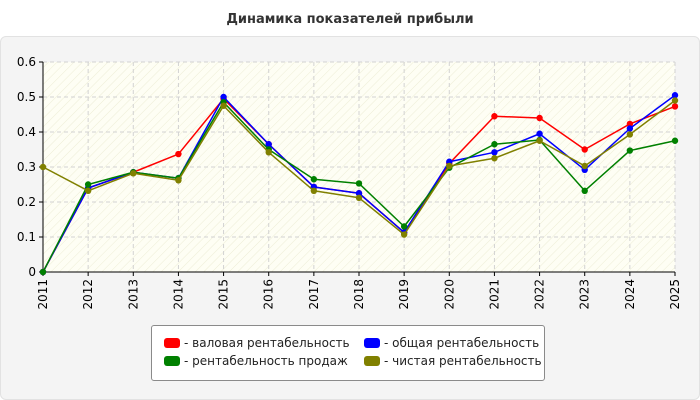 The image size is (700, 400). I want to click on legend-swatch-total, so click(372, 343).